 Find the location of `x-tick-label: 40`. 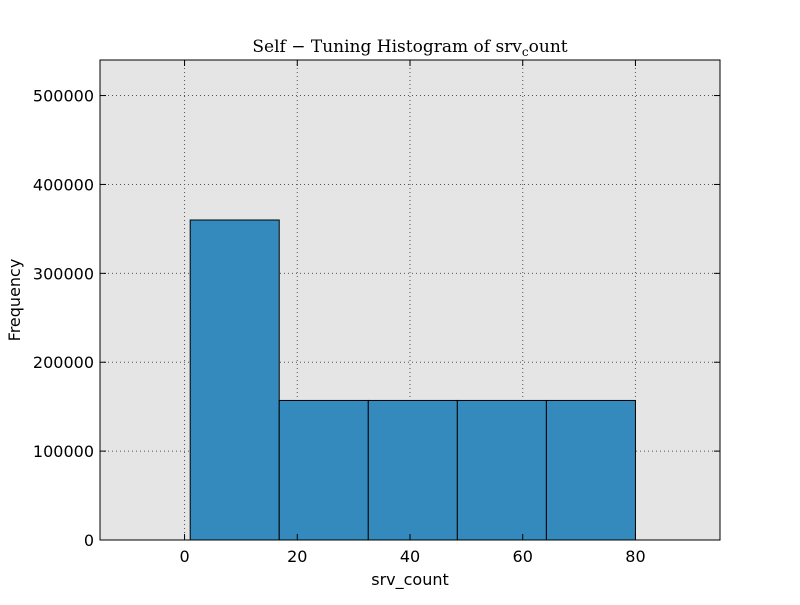

x-tick-label: 40 is located at coordinates (410, 556).